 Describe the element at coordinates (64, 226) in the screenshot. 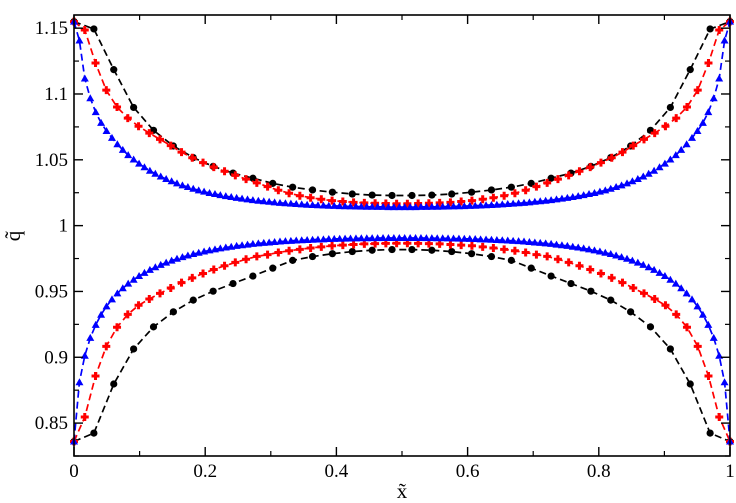

I see `y-tick-label: 1` at that location.